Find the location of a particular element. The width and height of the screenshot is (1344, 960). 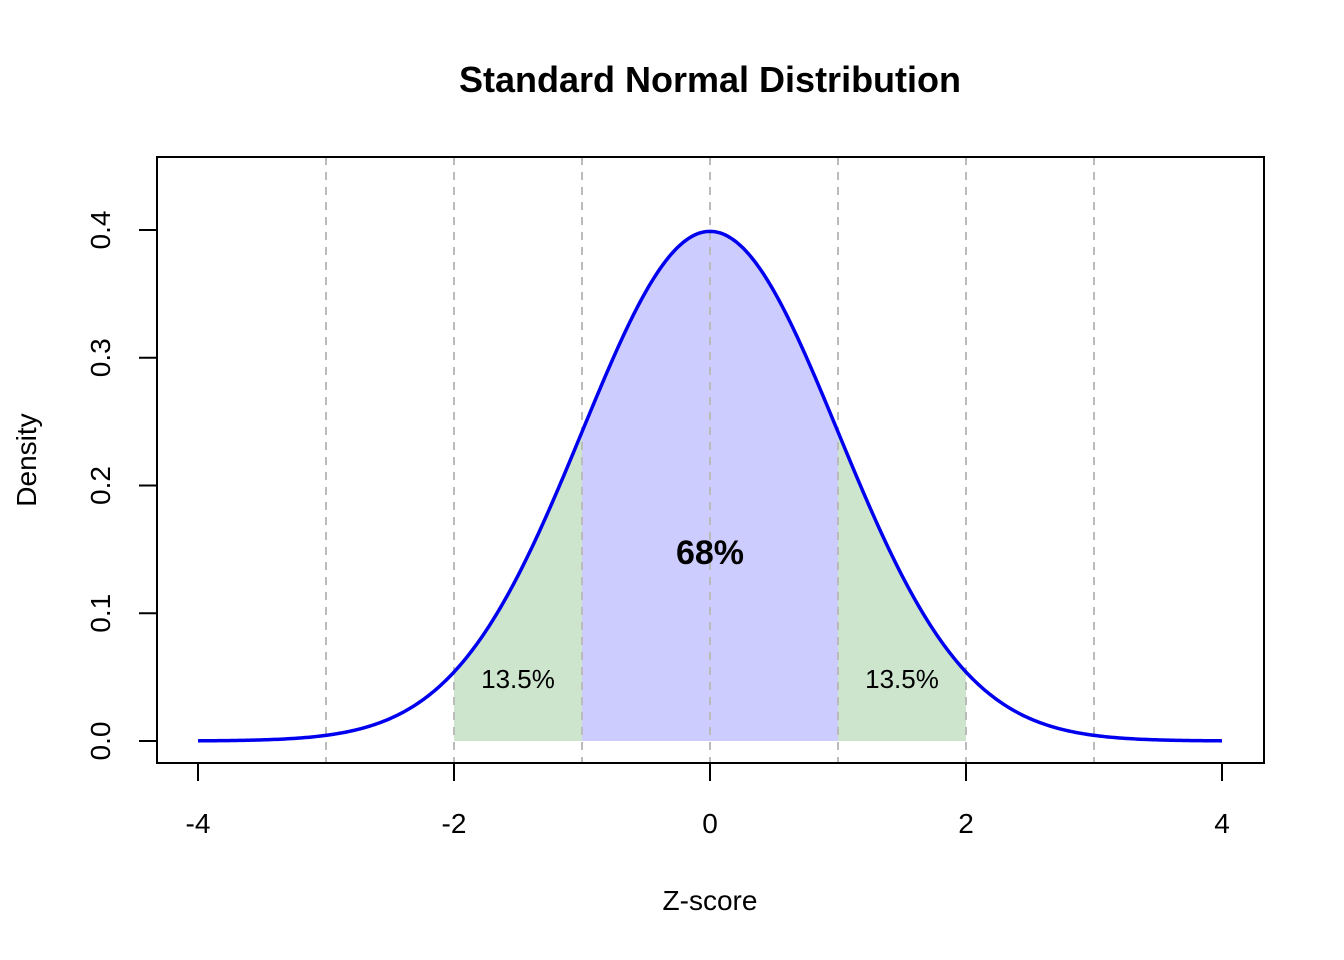

x-axis: -4 -2 0 2 4 is located at coordinates (708, 800).